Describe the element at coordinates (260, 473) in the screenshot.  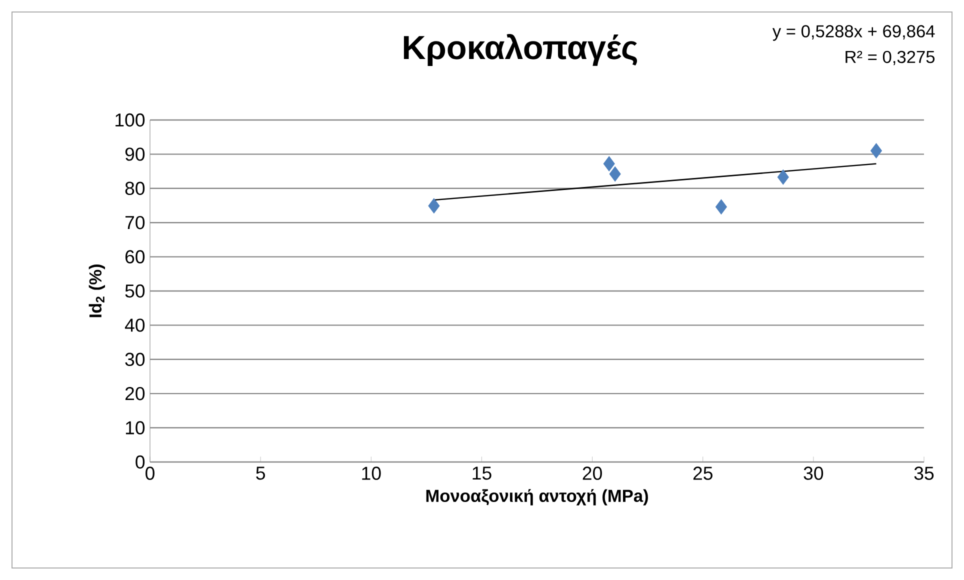
I see `x-tick-label: 5` at that location.